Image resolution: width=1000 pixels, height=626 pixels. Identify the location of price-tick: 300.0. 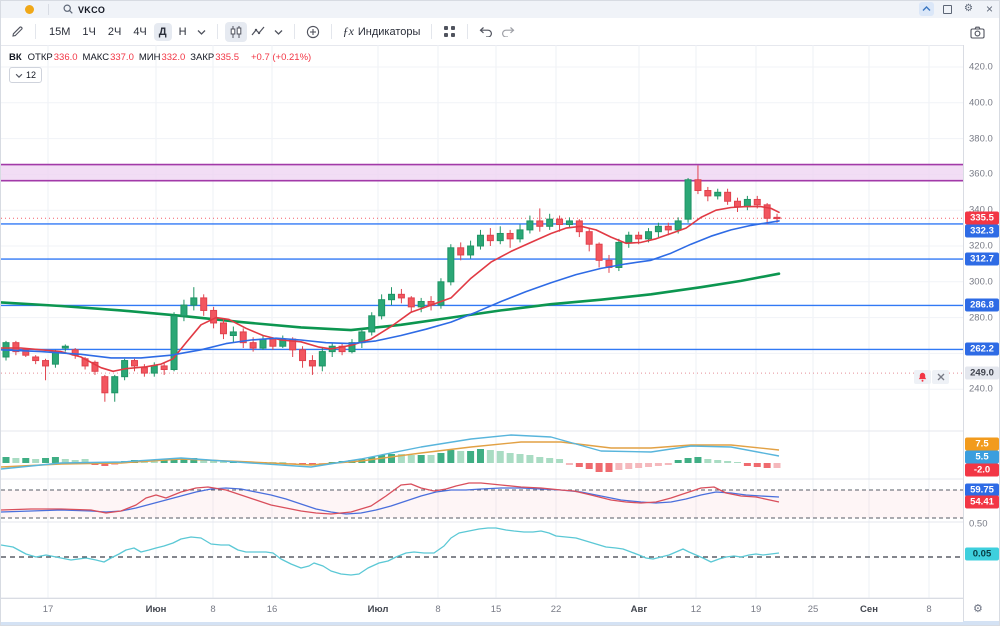
(981, 282).